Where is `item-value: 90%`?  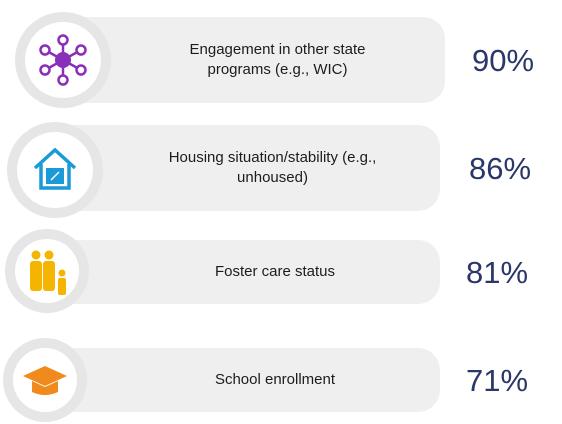 item-value: 90% is located at coordinates (503, 60).